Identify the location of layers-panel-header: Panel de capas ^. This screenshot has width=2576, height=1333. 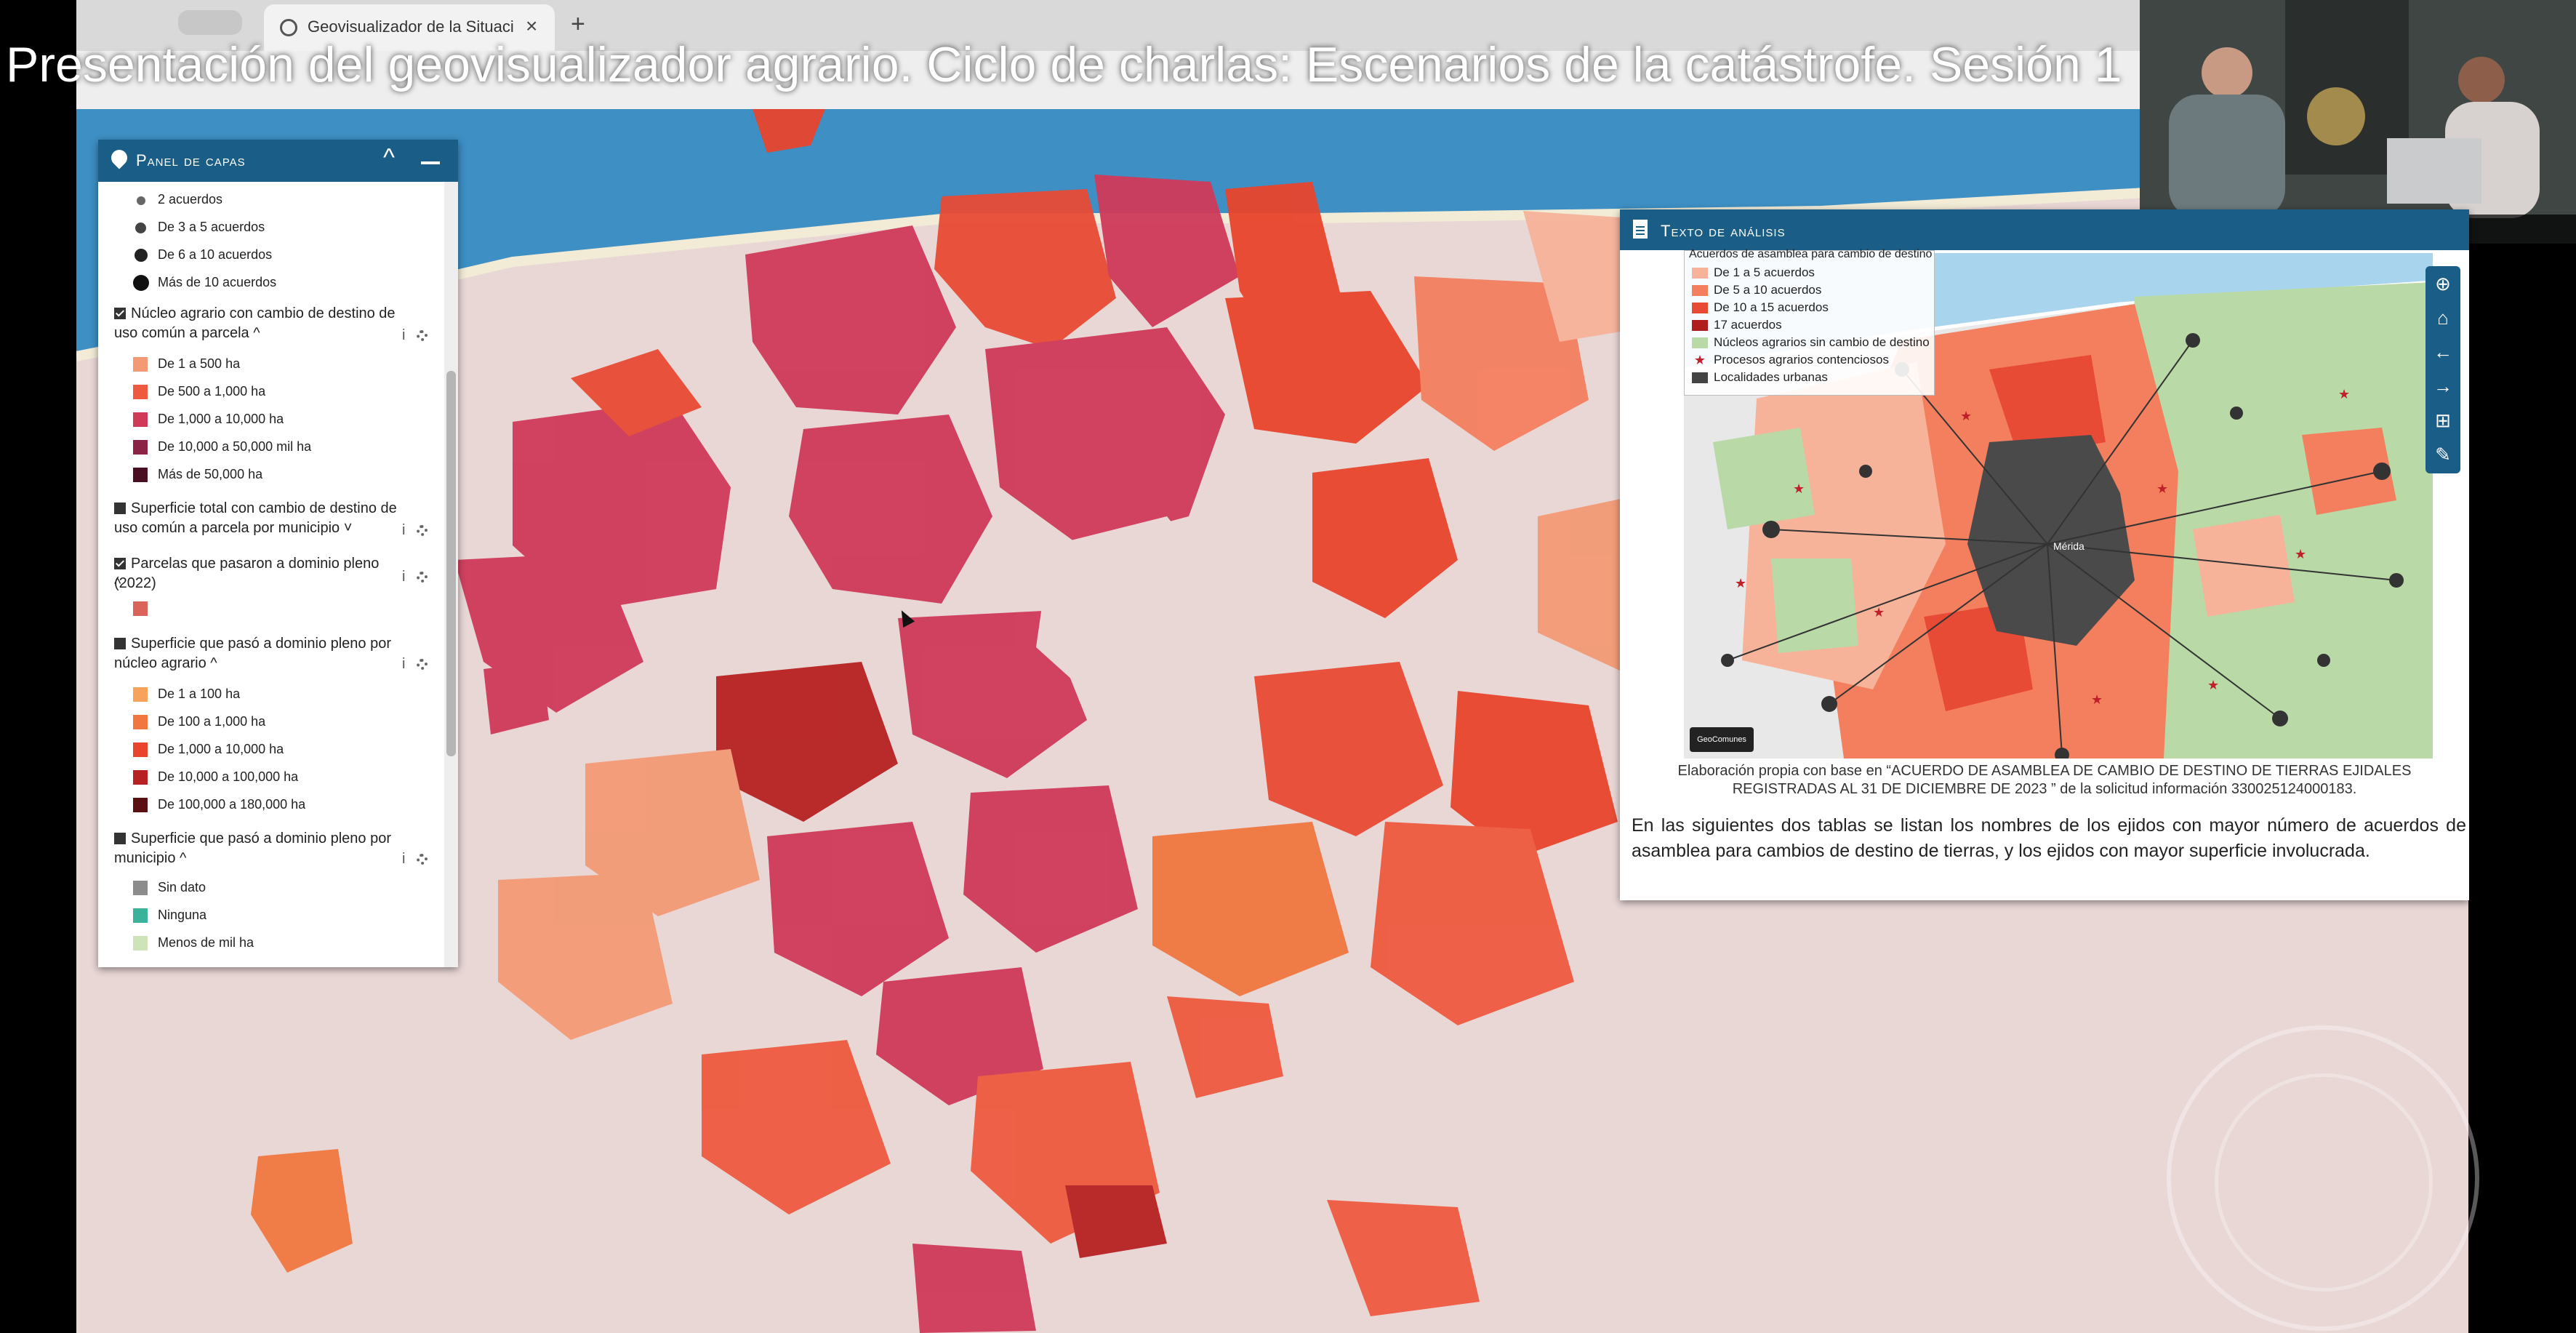
(278, 161).